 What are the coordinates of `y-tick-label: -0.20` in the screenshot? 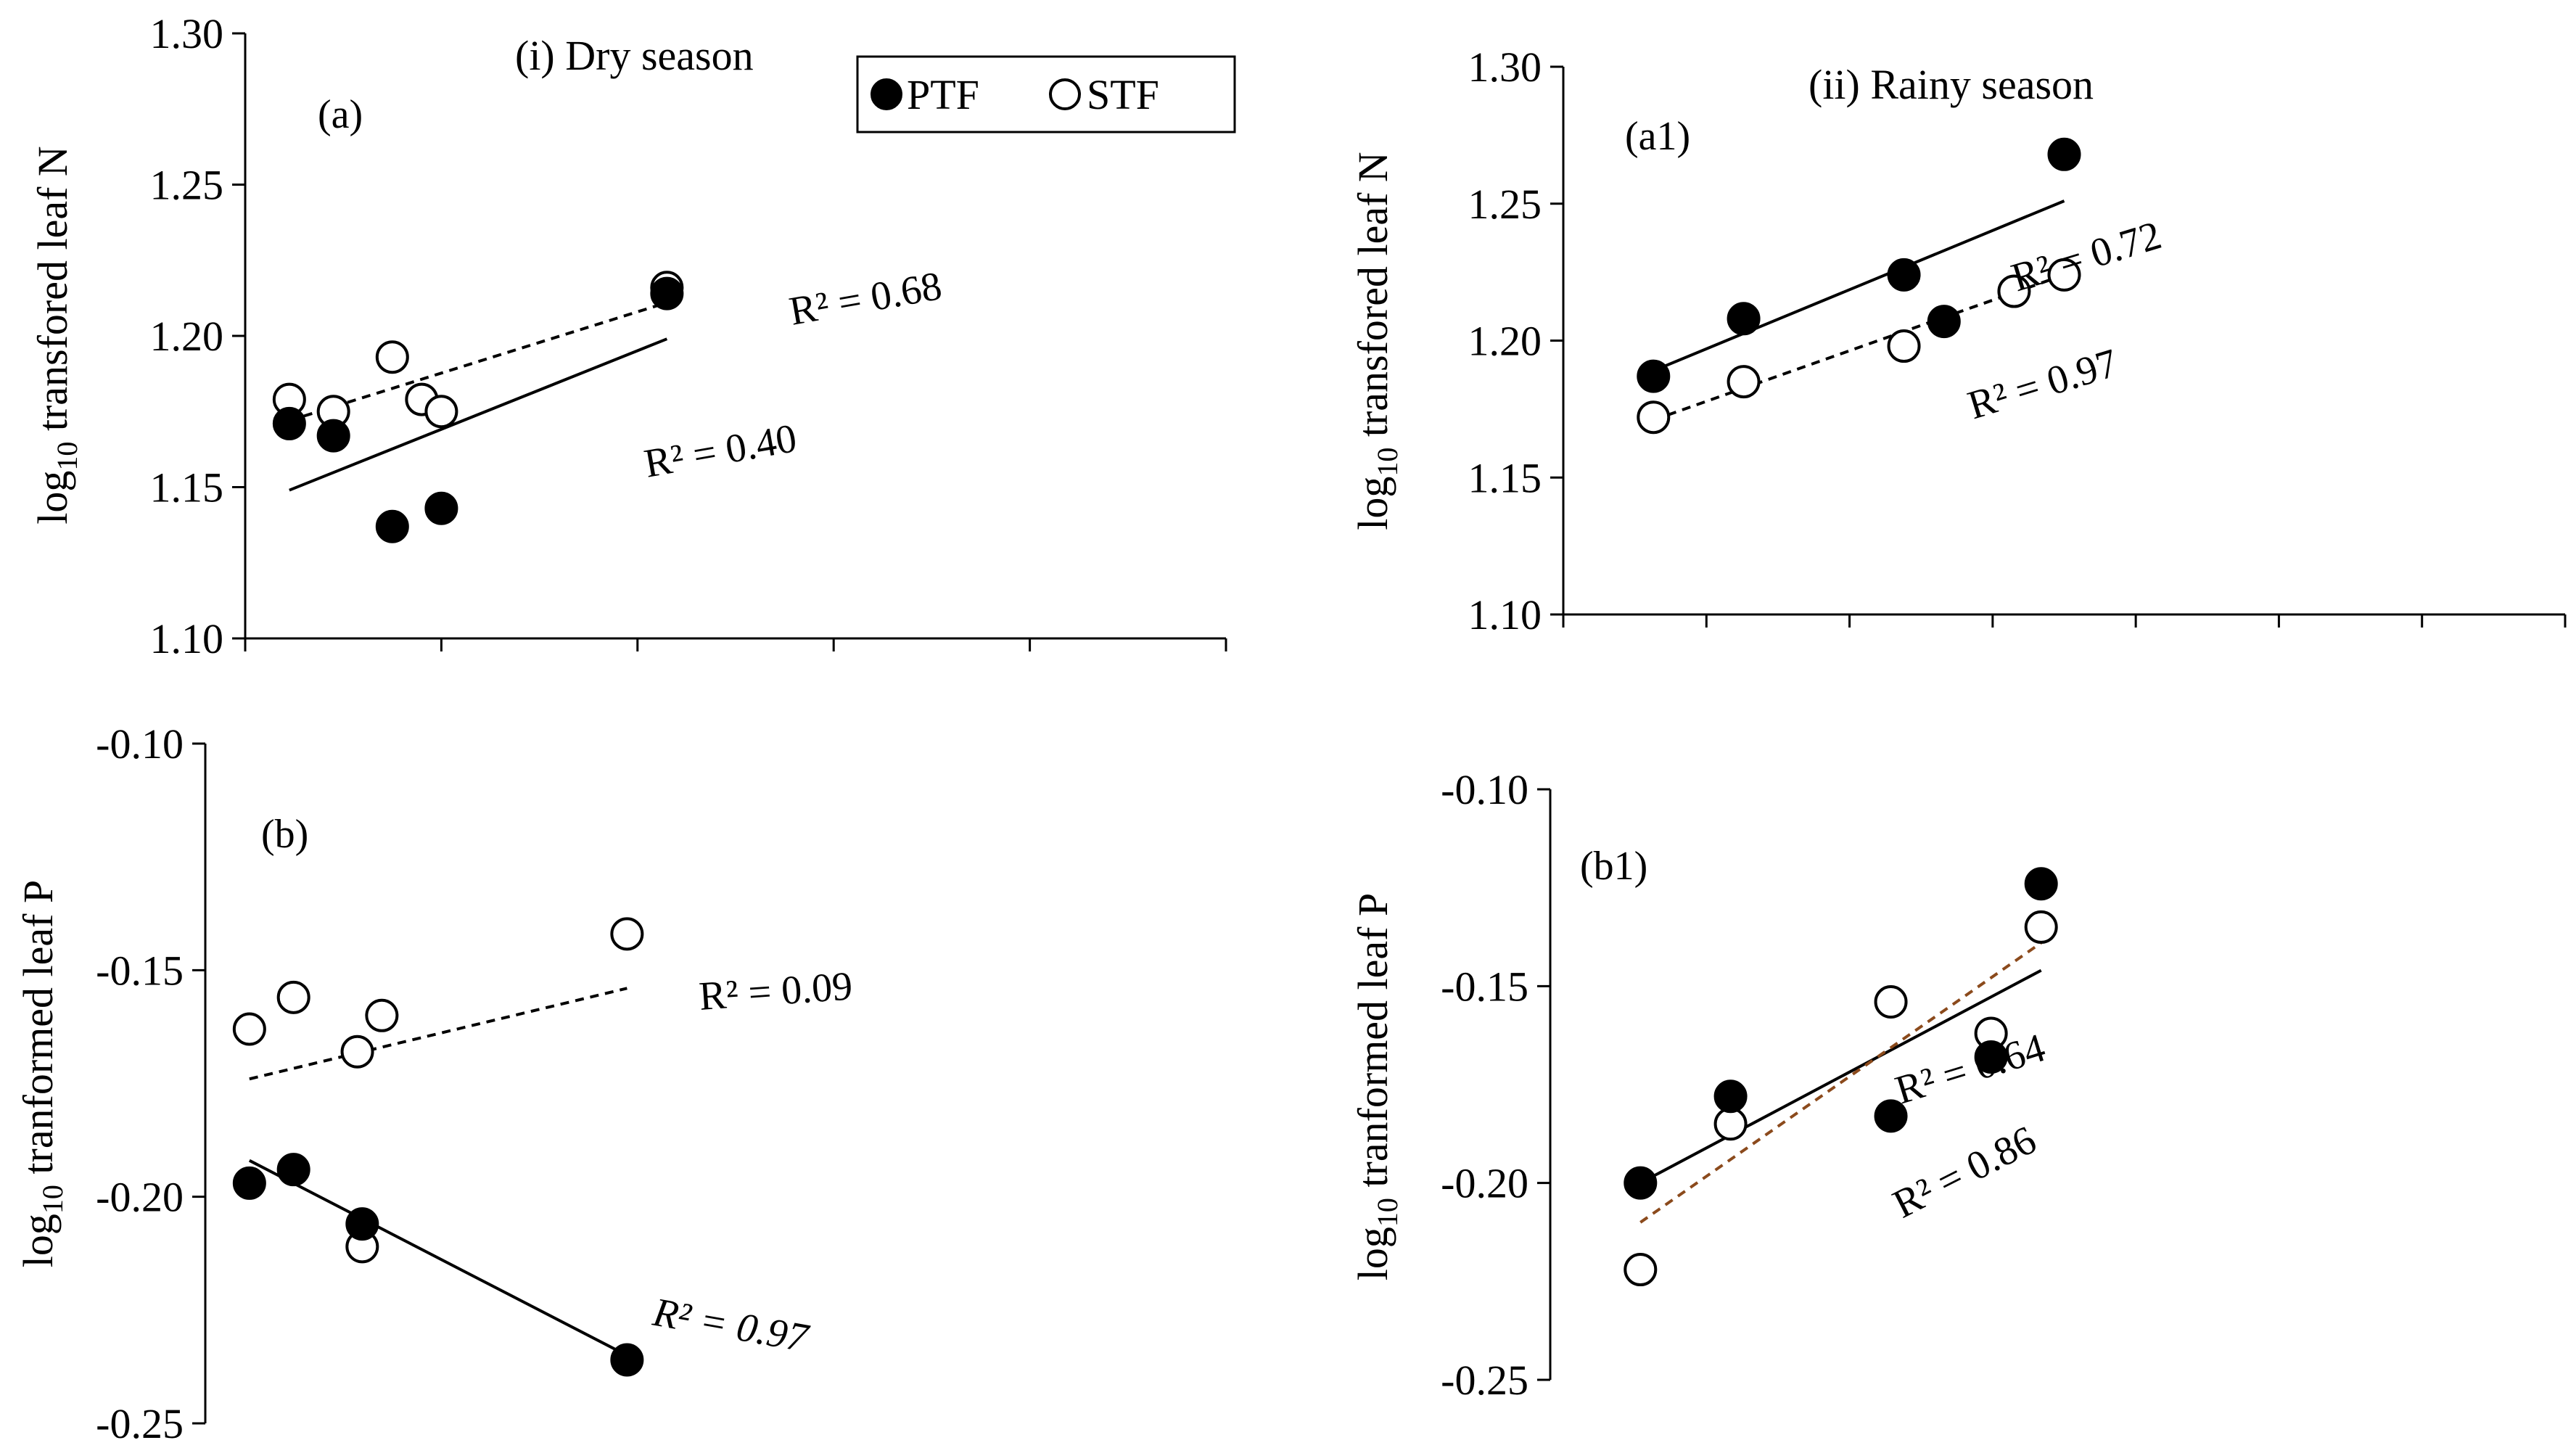 It's located at (1484, 1183).